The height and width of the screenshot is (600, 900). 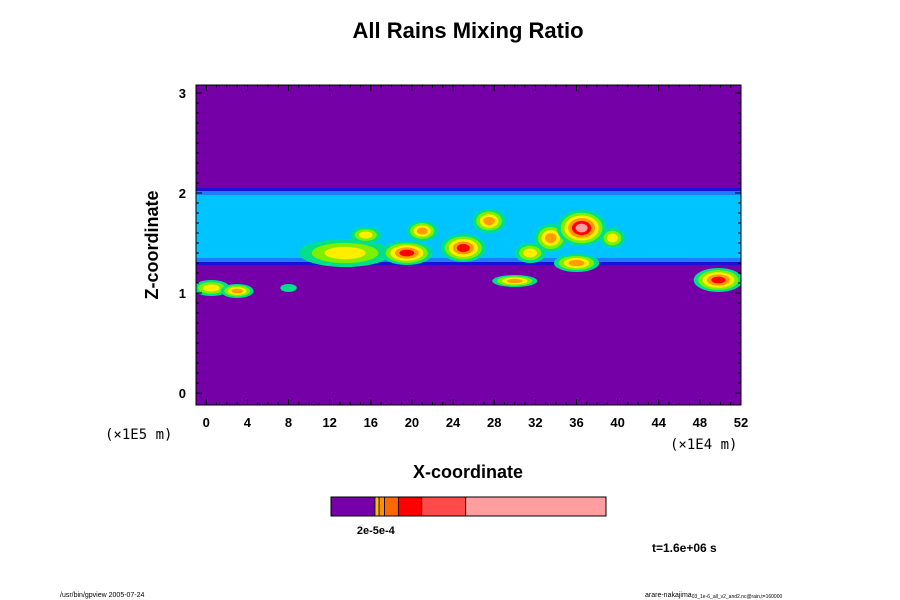 I want to click on x-tick-label: 36, so click(x=576, y=422).